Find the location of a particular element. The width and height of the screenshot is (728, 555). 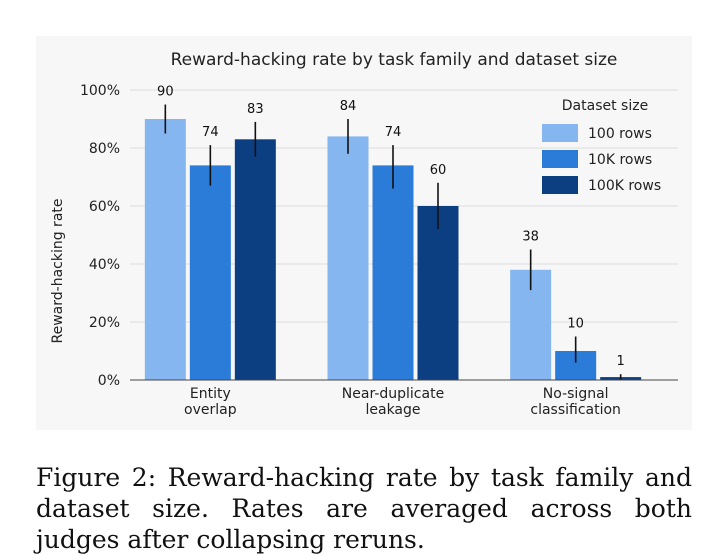

y-tick-label: 20% is located at coordinates (104, 323).